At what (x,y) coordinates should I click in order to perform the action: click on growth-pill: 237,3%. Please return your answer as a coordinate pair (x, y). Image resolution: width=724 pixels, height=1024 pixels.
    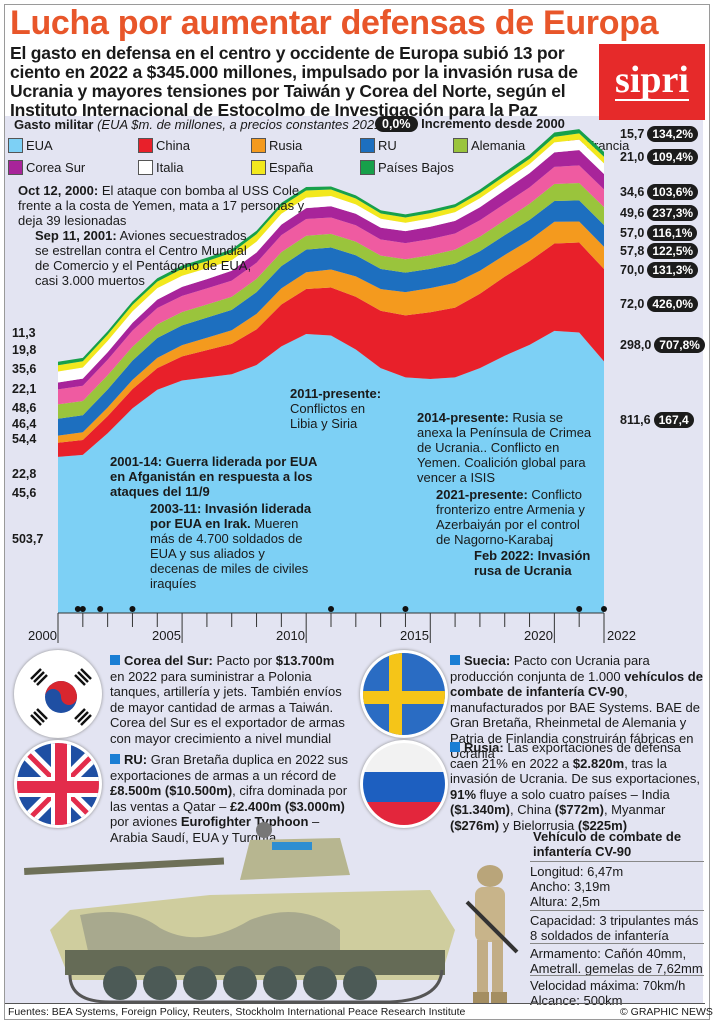
    Looking at the image, I should click on (673, 213).